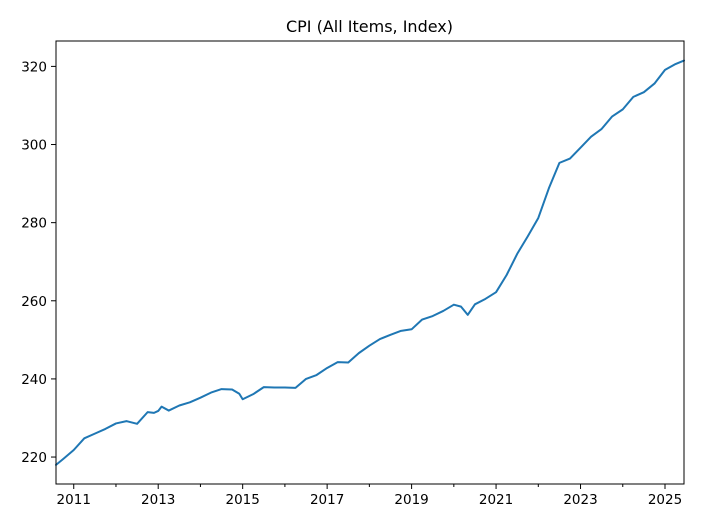 The image size is (704, 528). Describe the element at coordinates (411, 500) in the screenshot. I see `x-tick-label: 2019` at that location.